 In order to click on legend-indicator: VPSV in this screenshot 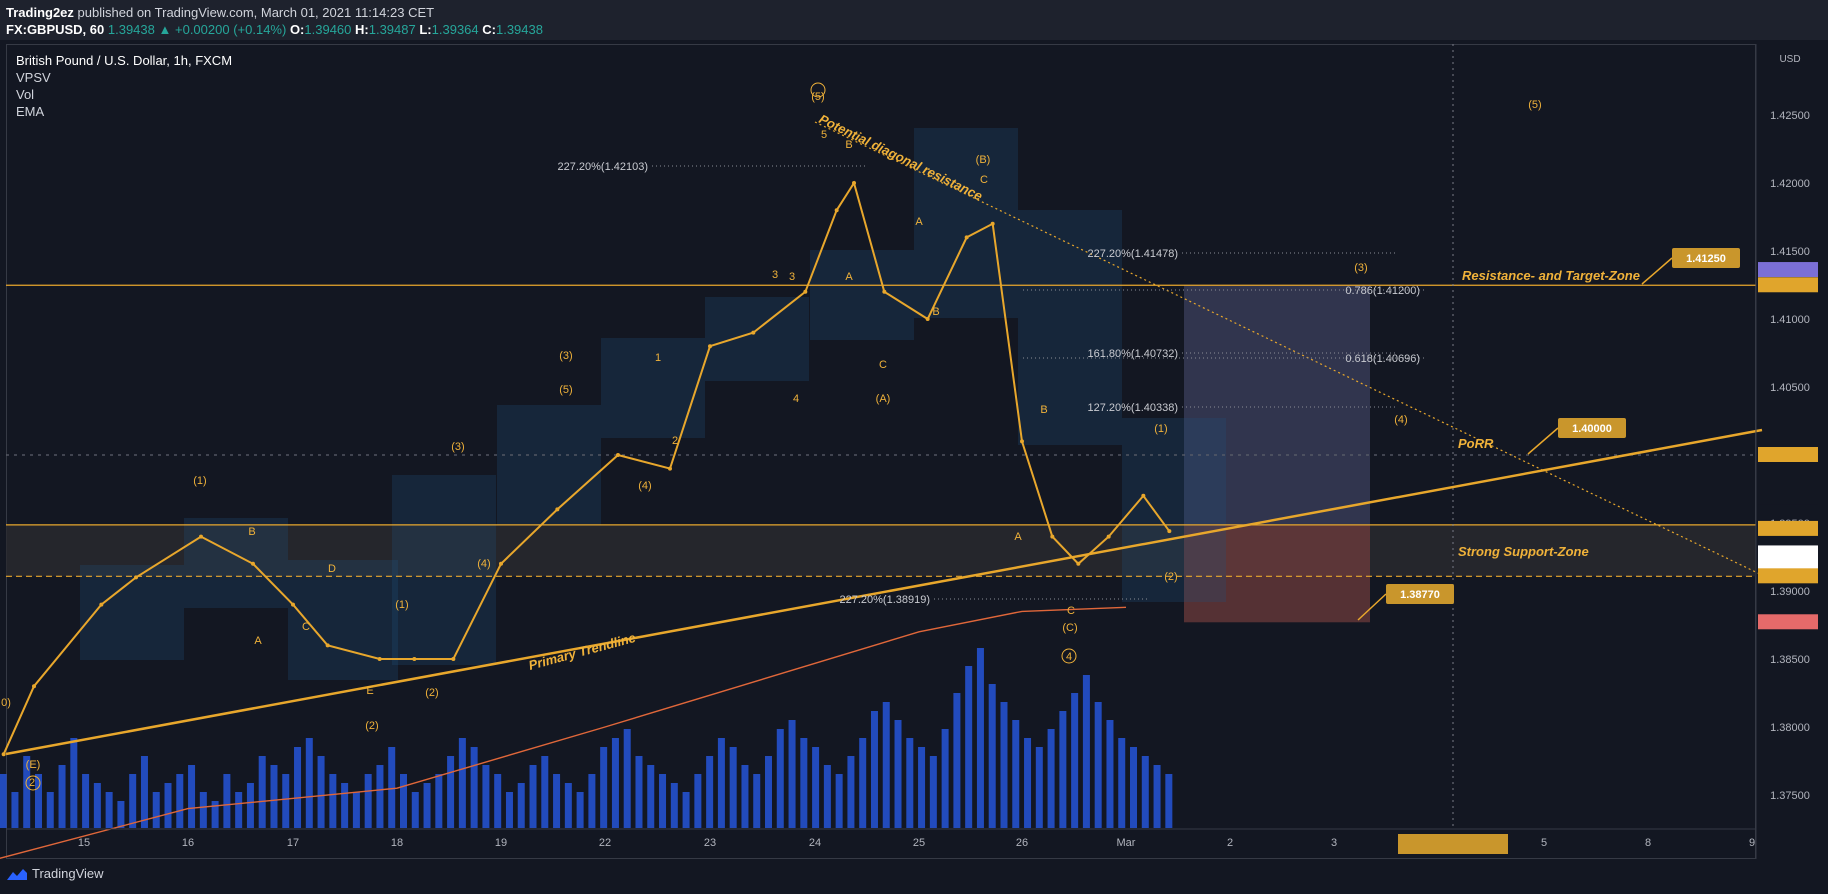, I will do `click(33, 77)`.